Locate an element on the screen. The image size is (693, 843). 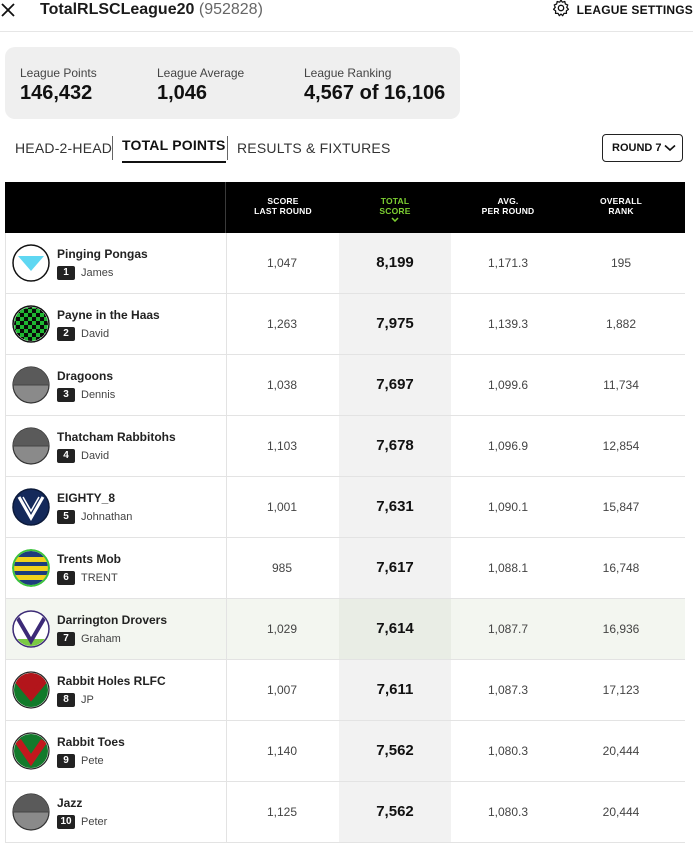
team-name: Jazz is located at coordinates (70, 803).